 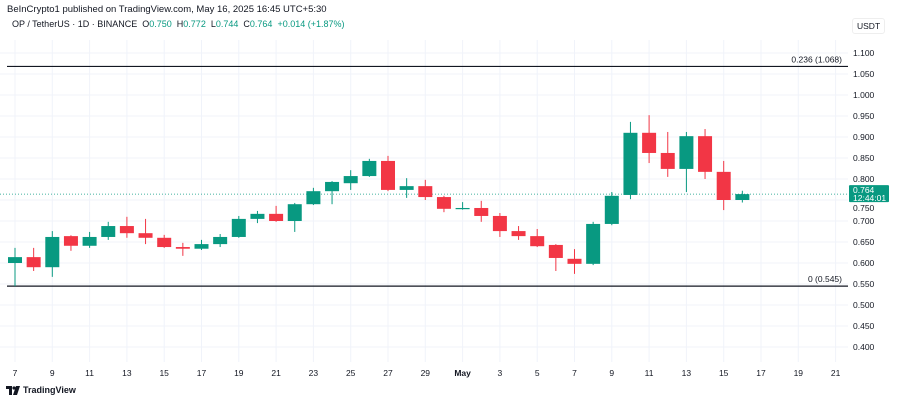 I want to click on last-price-badge, so click(x=869, y=194).